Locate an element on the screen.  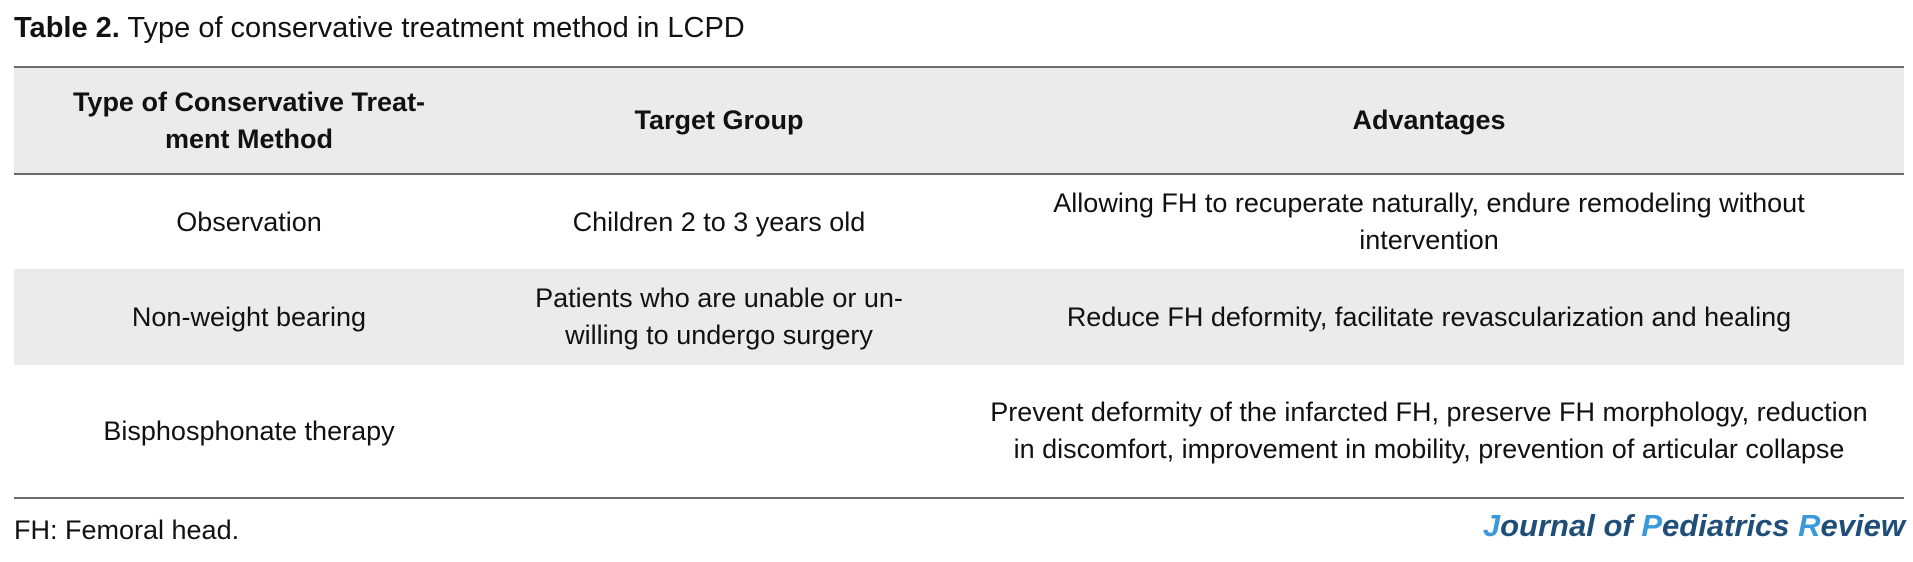
cell-method: Non-weight bearing is located at coordinates (249, 316).